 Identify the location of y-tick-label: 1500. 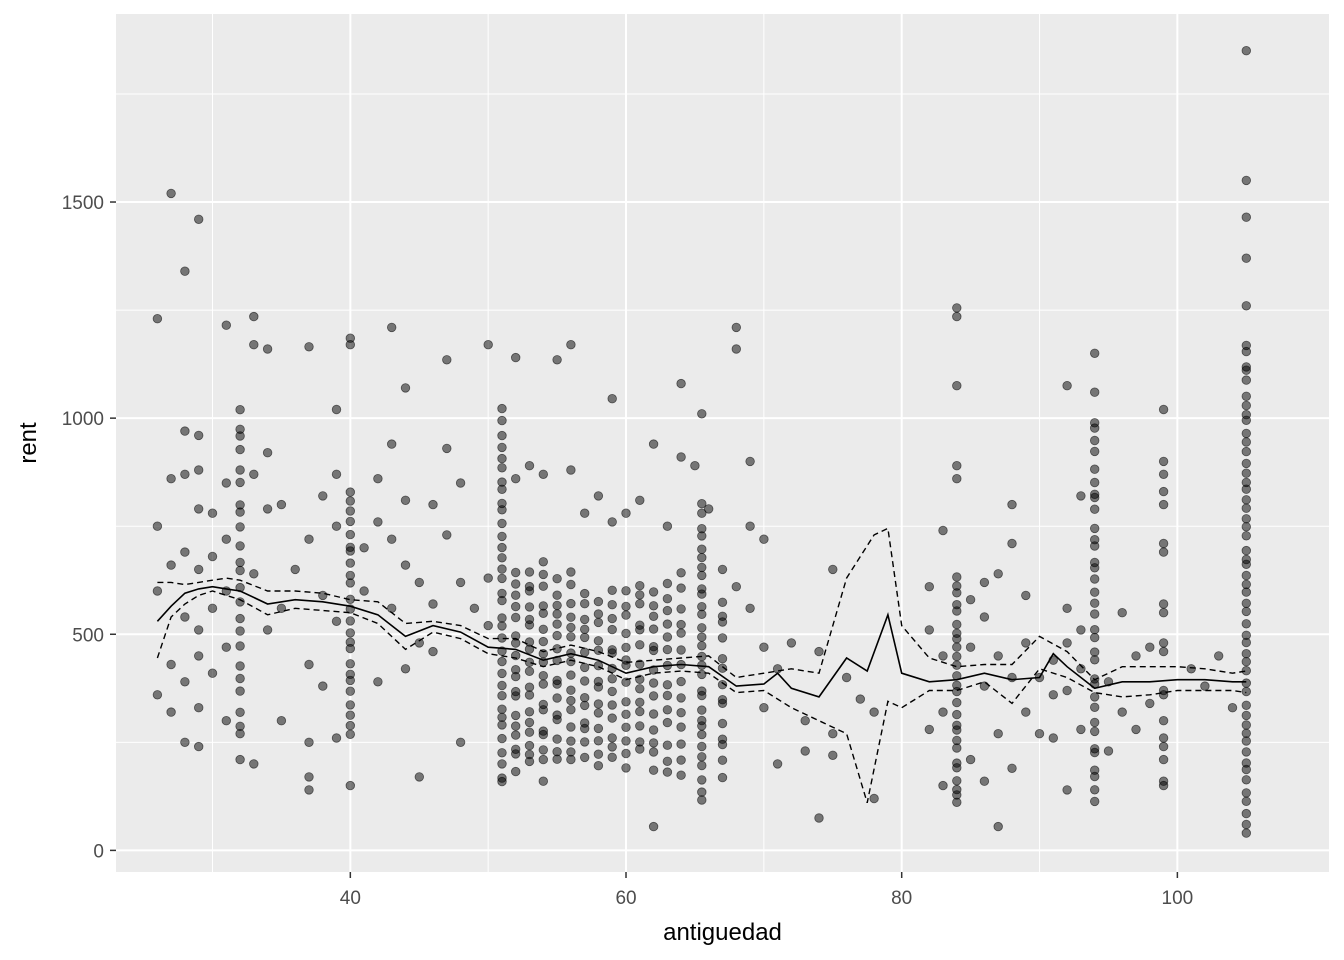
(83, 203).